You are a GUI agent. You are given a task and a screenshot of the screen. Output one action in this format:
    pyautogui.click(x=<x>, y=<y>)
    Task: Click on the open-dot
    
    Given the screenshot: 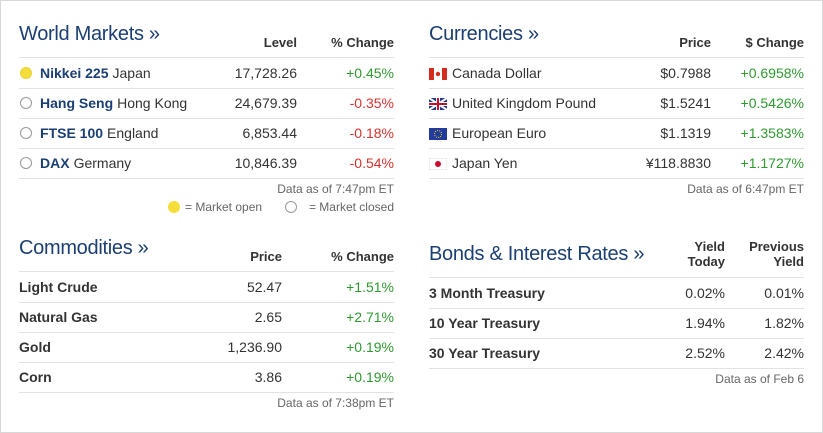 What is the action you would take?
    pyautogui.click(x=174, y=207)
    